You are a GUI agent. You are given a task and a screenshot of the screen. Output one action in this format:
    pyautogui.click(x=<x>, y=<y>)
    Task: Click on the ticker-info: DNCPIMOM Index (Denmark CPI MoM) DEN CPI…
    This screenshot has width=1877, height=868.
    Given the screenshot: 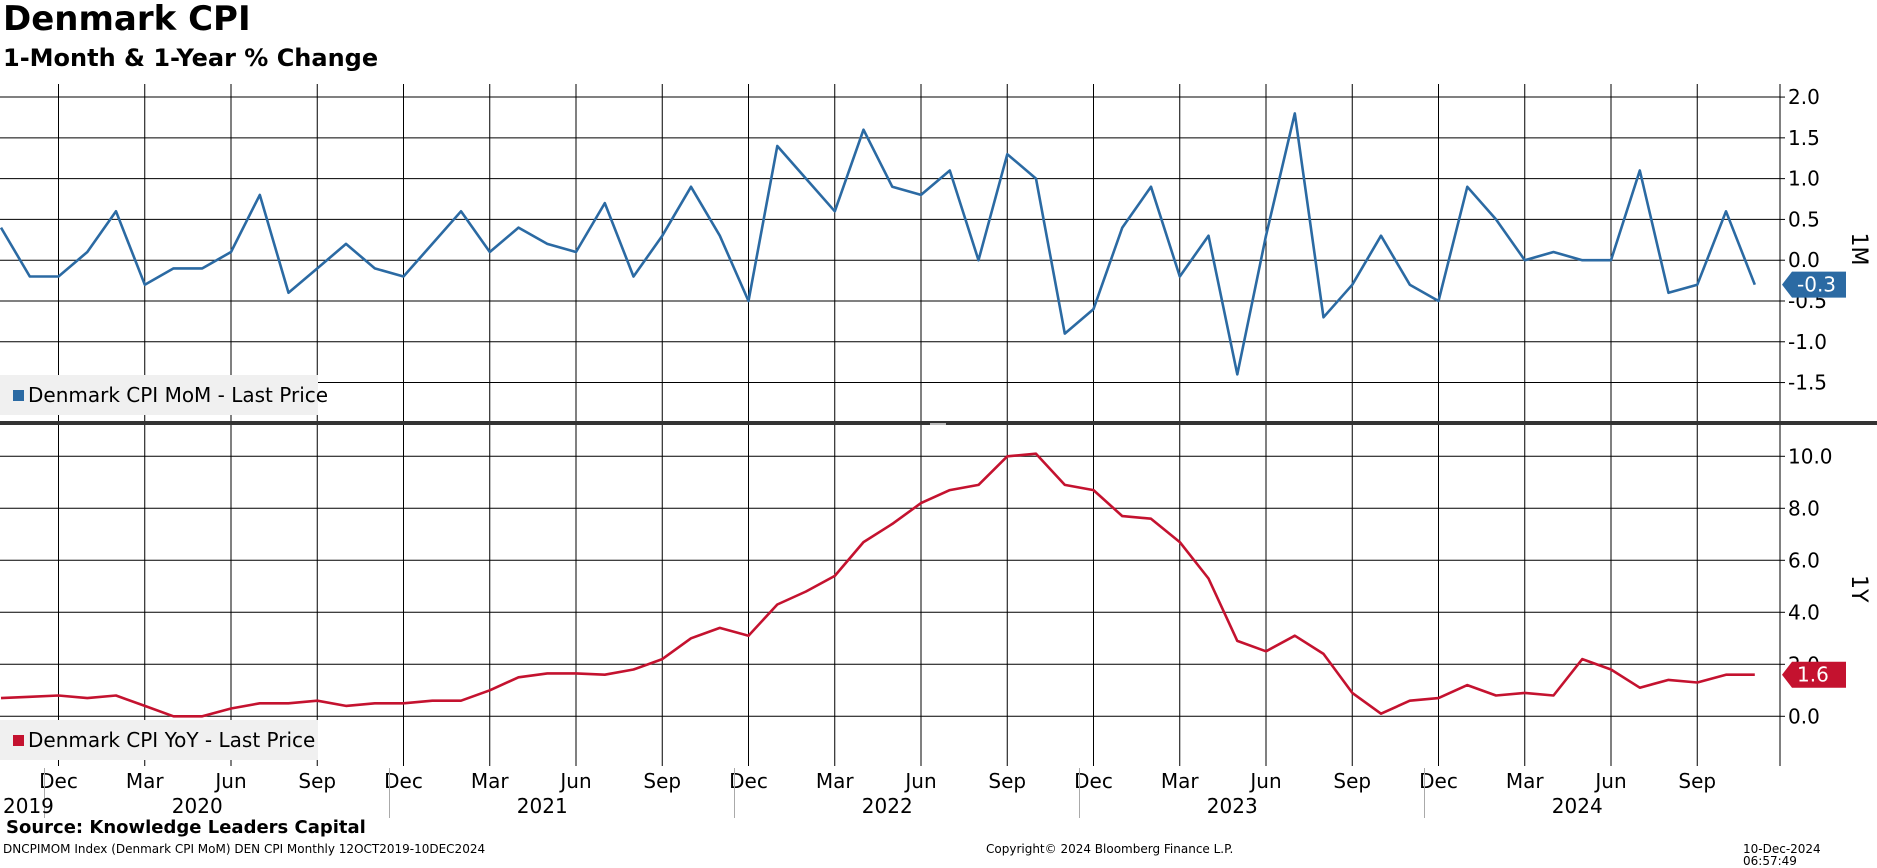 What is the action you would take?
    pyautogui.click(x=244, y=849)
    